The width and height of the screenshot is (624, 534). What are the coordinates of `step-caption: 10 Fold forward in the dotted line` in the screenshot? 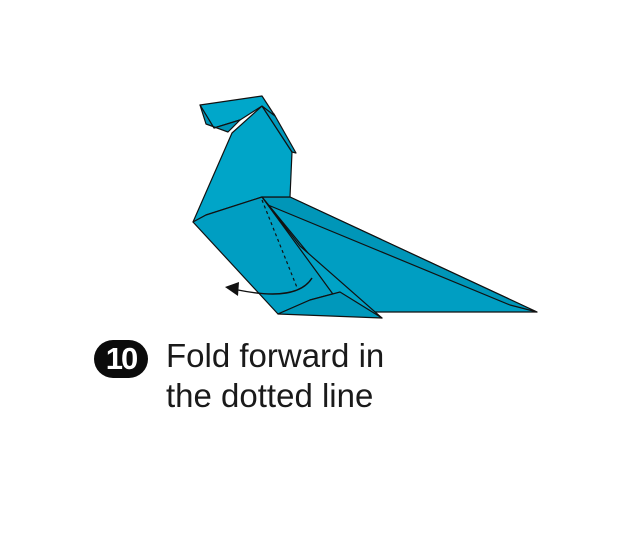 It's located at (239, 376).